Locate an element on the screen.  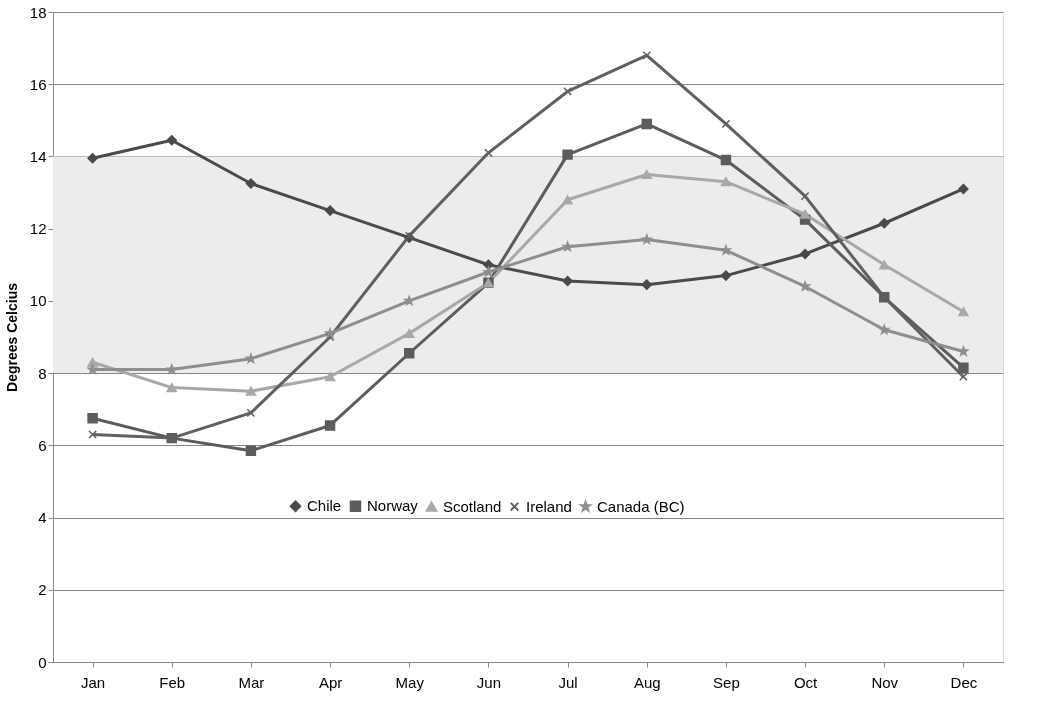
x-tick-label: Oct is located at coordinates (806, 682).